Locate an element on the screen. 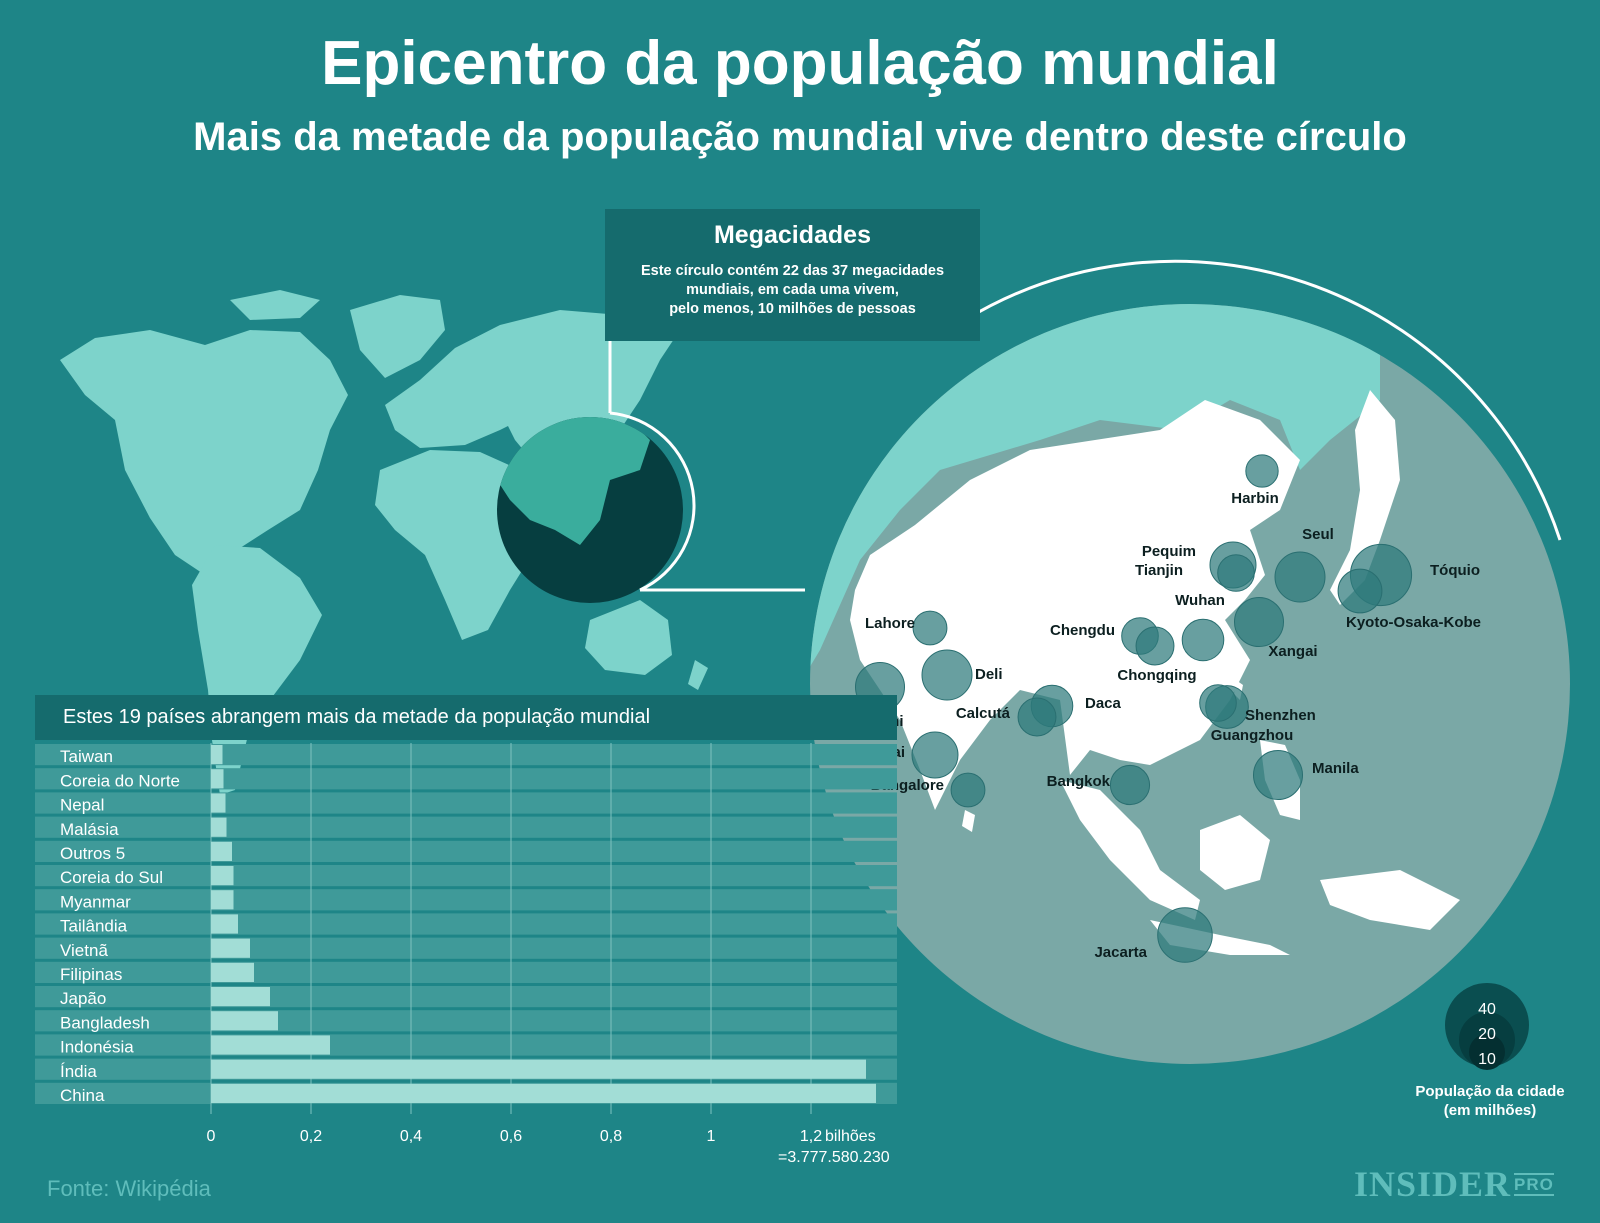  zoom-circle-srilanka is located at coordinates (968, 821).